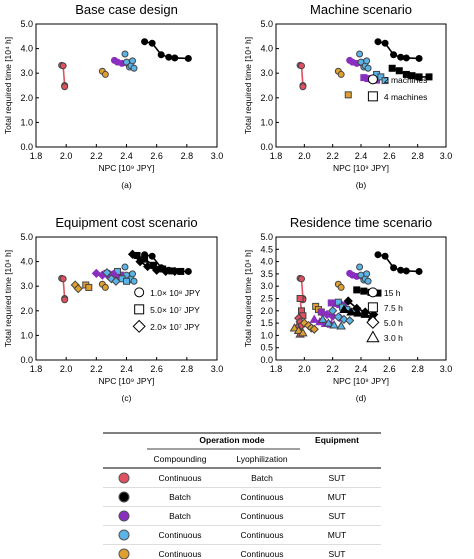 This screenshot has height=559, width=474. I want to click on table-sub-compounding: Compounding, so click(180, 459).